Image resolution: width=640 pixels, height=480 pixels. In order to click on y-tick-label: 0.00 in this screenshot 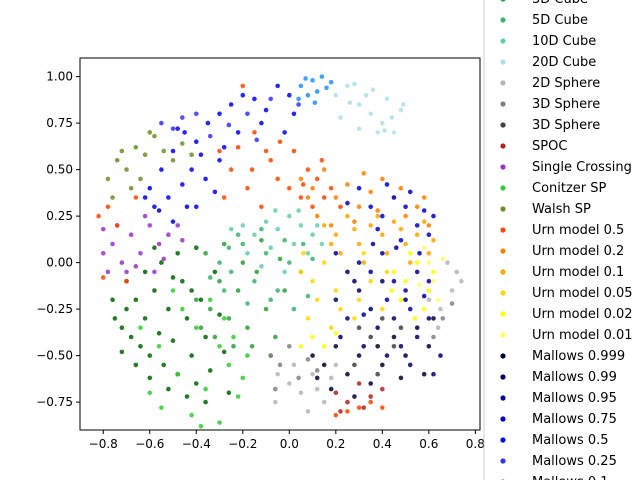, I will do `click(59, 263)`.